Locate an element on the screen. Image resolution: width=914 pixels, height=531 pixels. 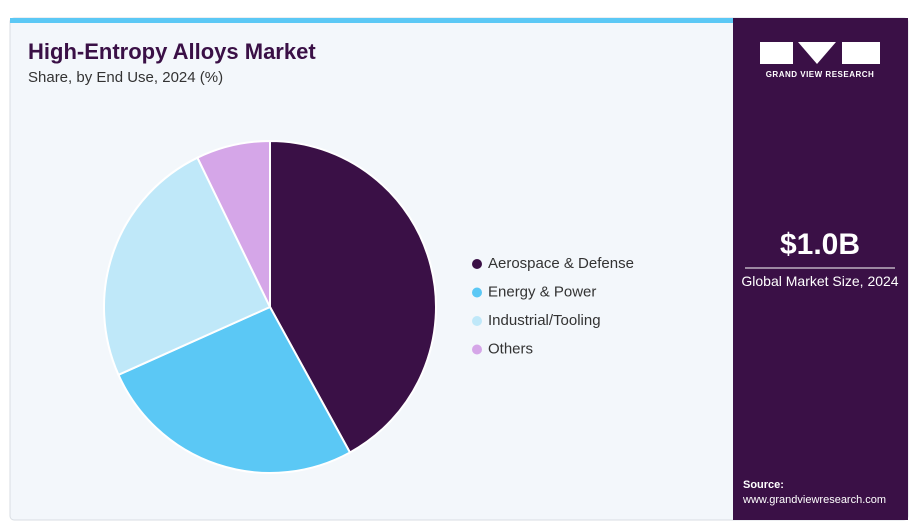
legend-label: Industrial/Tooling is located at coordinates (544, 320).